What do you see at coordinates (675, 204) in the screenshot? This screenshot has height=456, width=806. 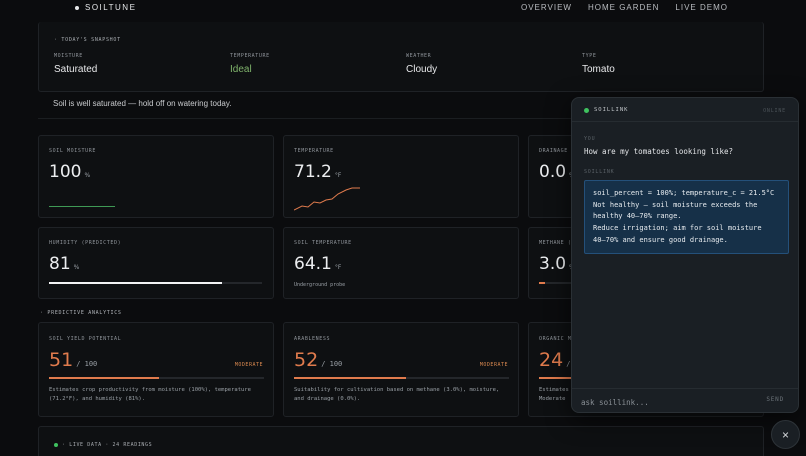 I see `bot-line: Not healthy — soil moisture exceeds the` at bounding box center [675, 204].